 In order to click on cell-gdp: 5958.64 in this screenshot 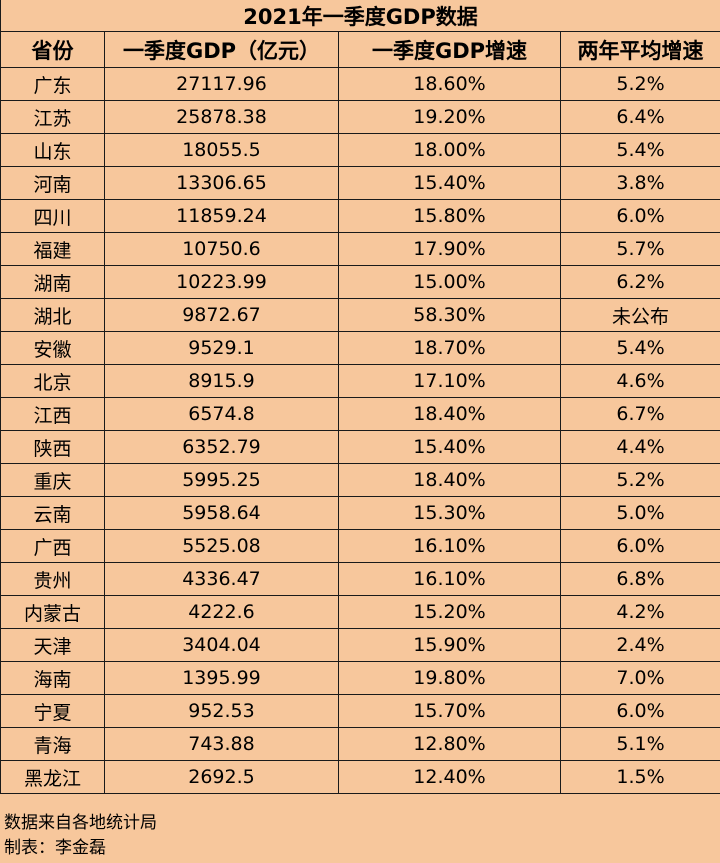, I will do `click(221, 513)`.